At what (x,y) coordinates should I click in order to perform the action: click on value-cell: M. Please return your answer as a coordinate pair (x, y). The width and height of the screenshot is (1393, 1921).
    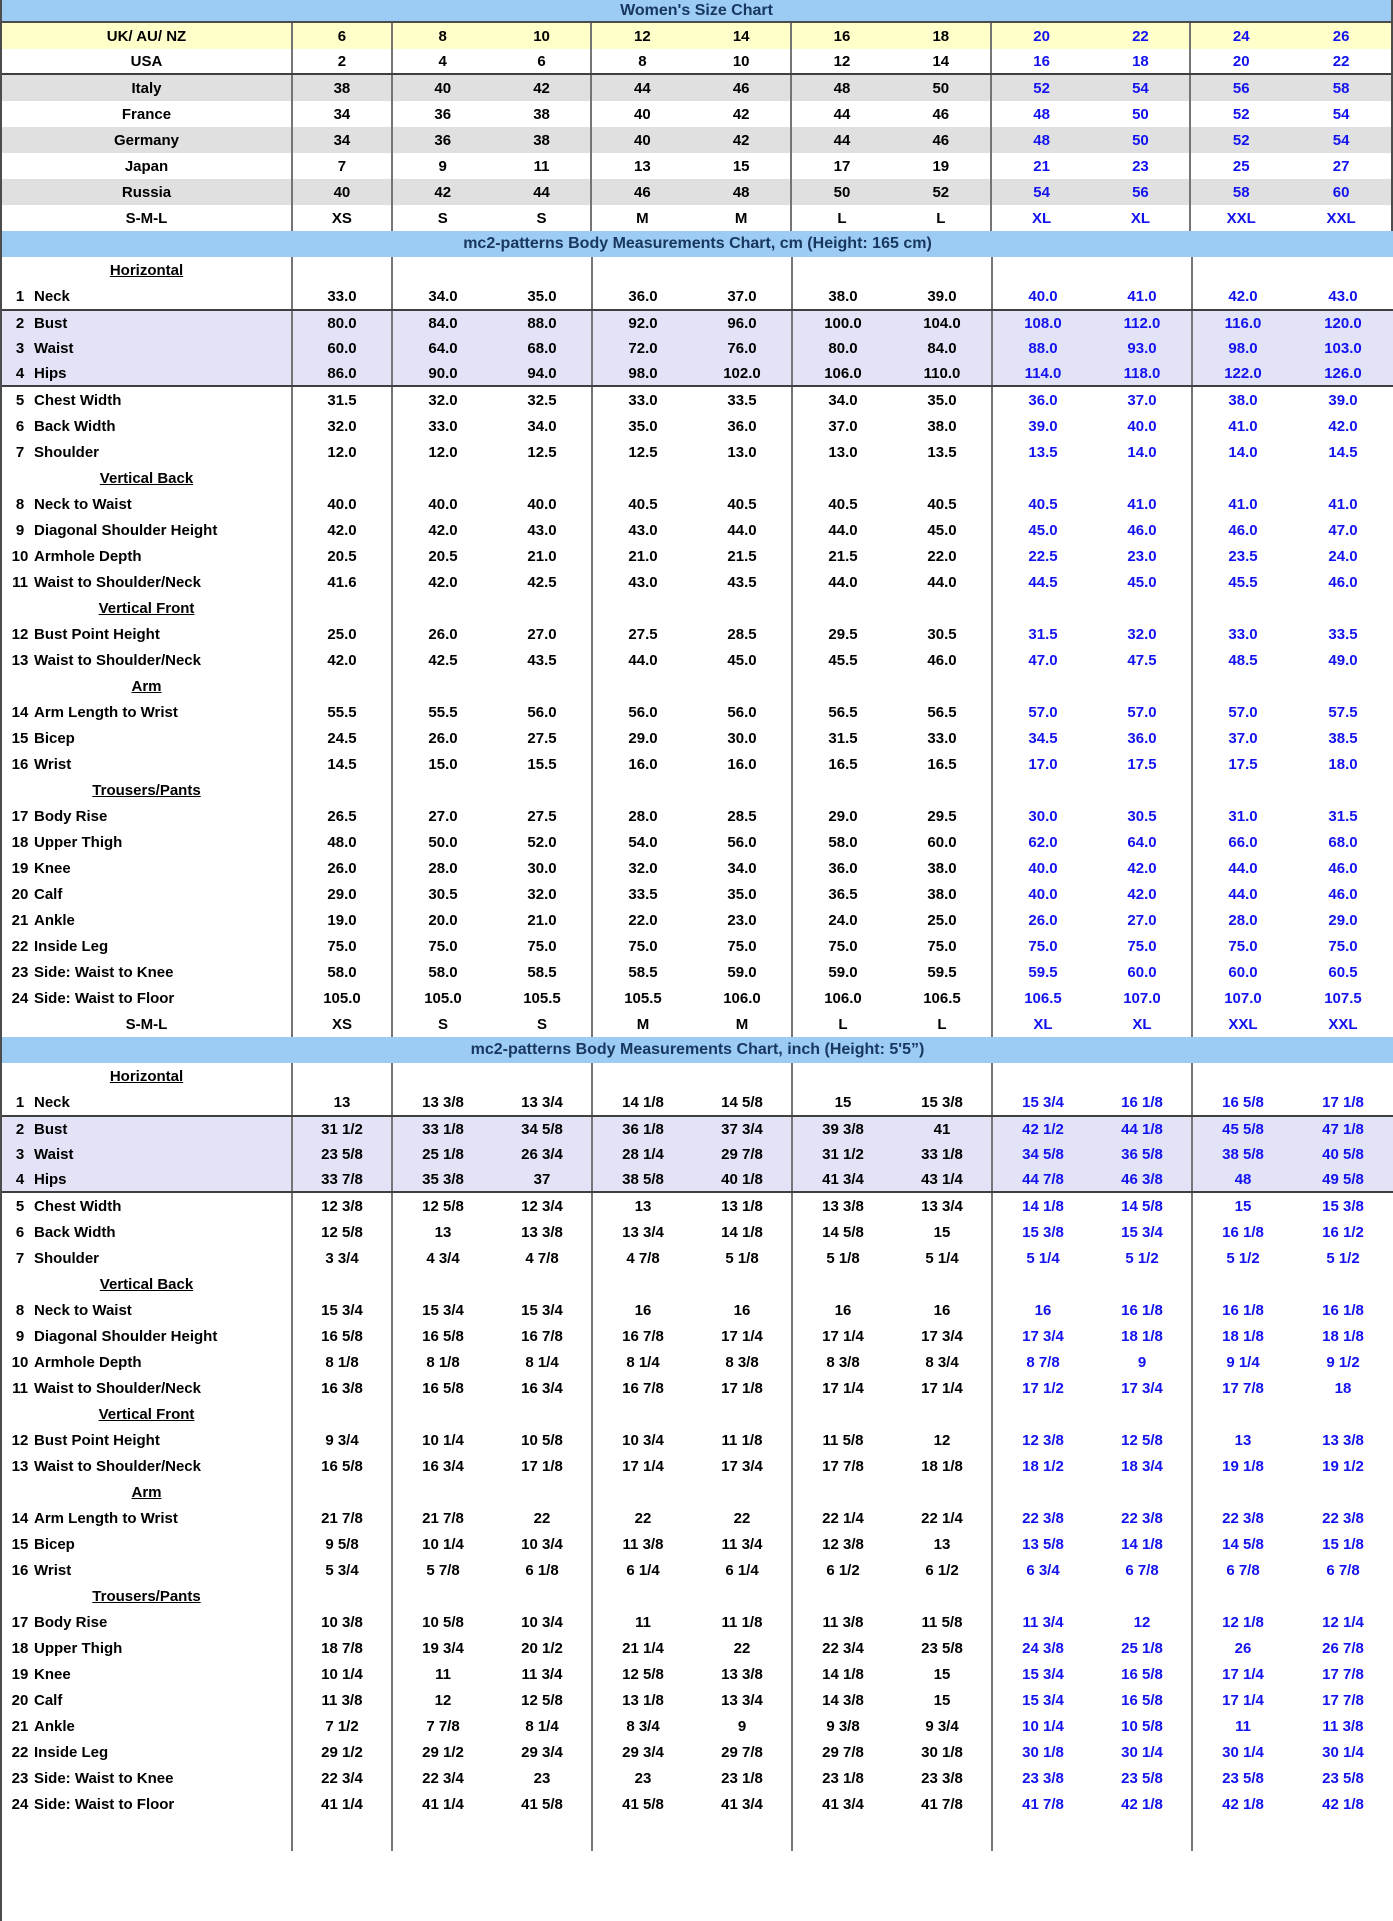
    Looking at the image, I should click on (642, 218).